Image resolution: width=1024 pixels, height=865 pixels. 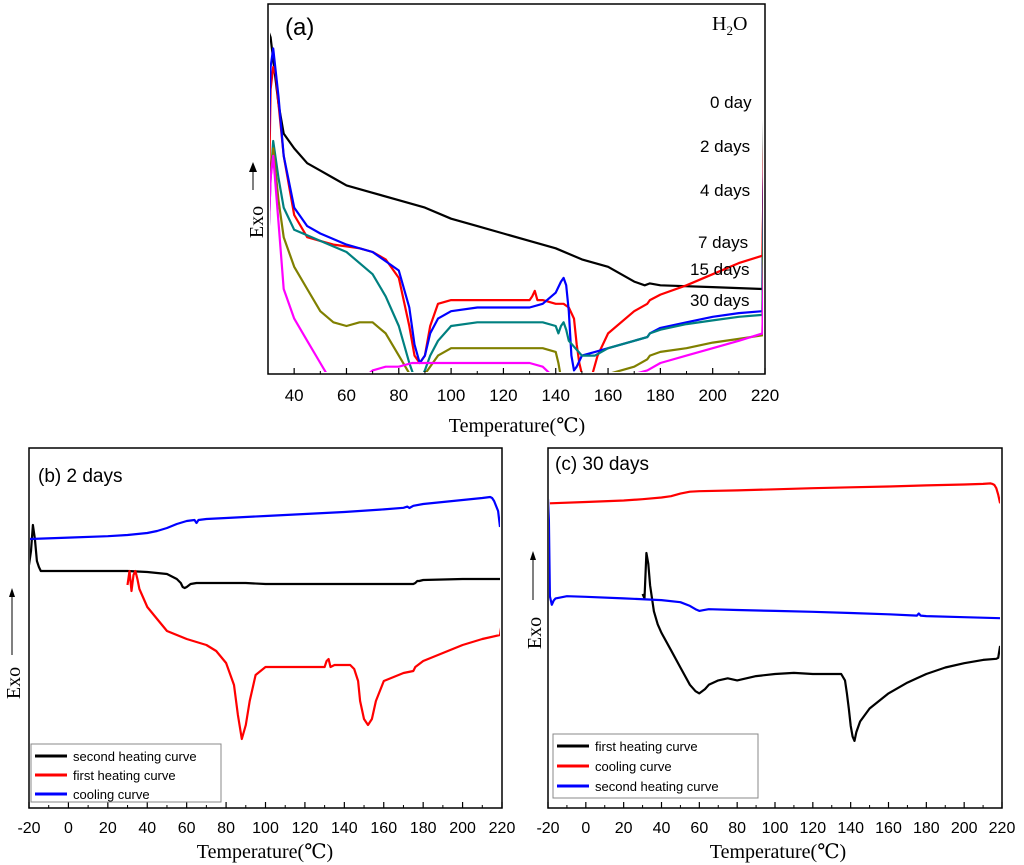 I want to click on panel-a-label: (a), so click(x=299, y=27).